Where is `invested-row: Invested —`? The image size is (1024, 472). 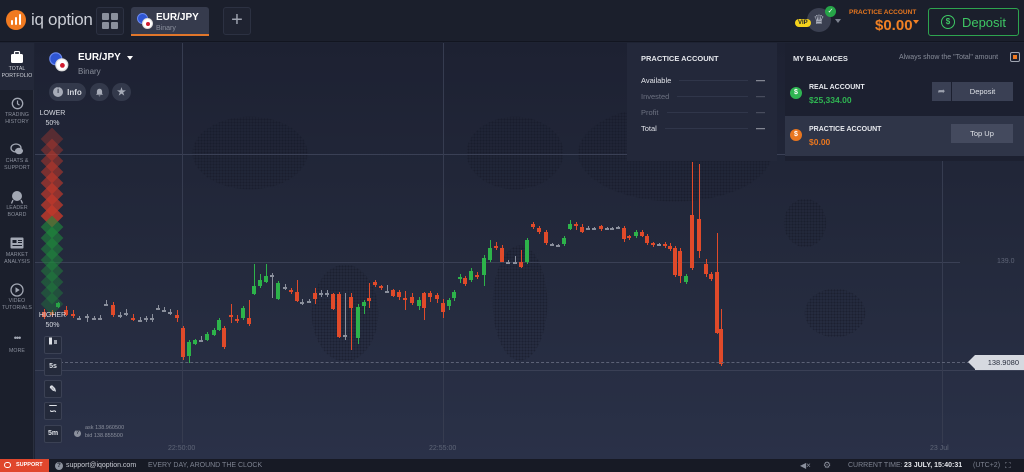 invested-row: Invested — is located at coordinates (703, 96).